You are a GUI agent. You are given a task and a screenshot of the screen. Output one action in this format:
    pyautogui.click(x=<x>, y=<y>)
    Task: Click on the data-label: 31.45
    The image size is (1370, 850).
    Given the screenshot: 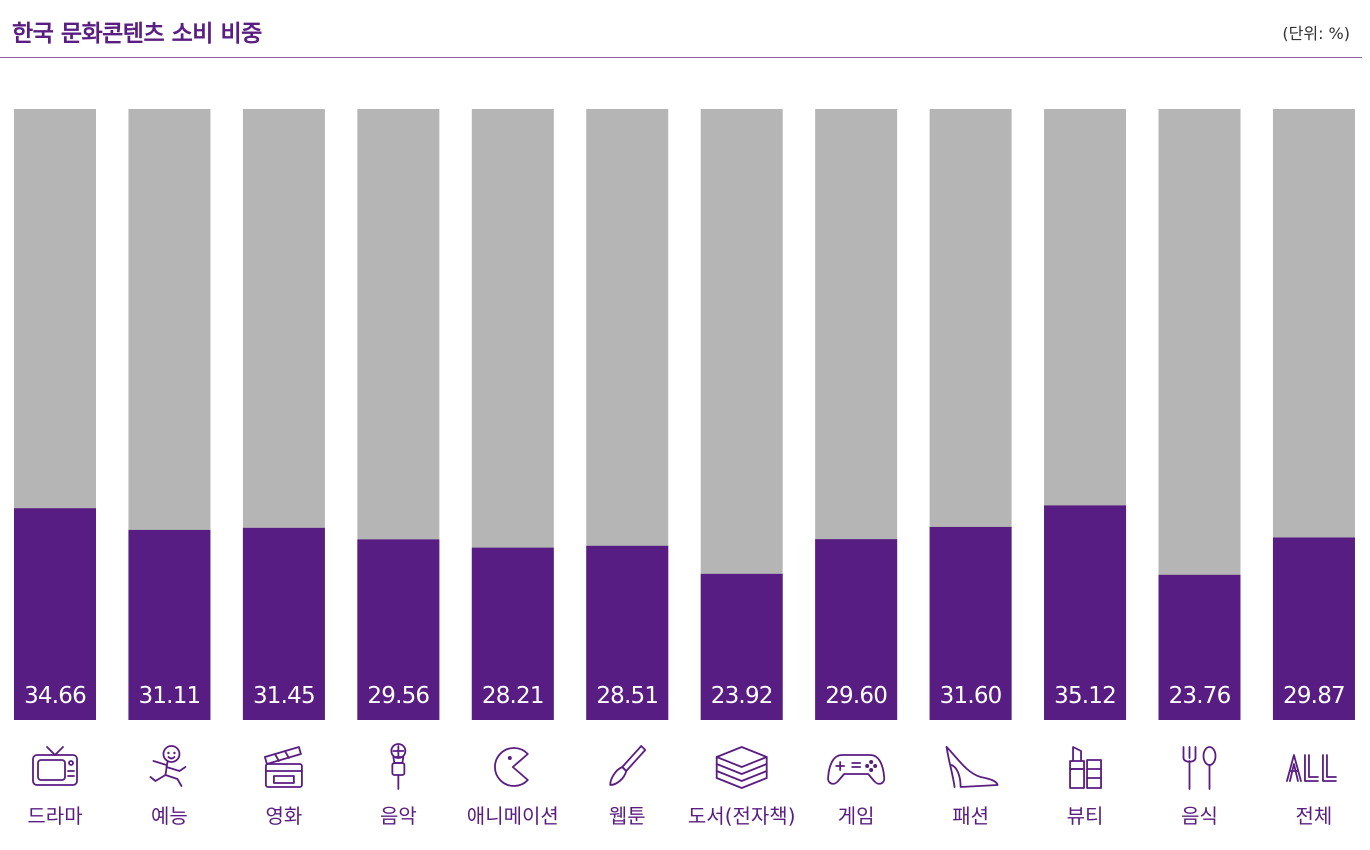 What is the action you would take?
    pyautogui.click(x=284, y=696)
    